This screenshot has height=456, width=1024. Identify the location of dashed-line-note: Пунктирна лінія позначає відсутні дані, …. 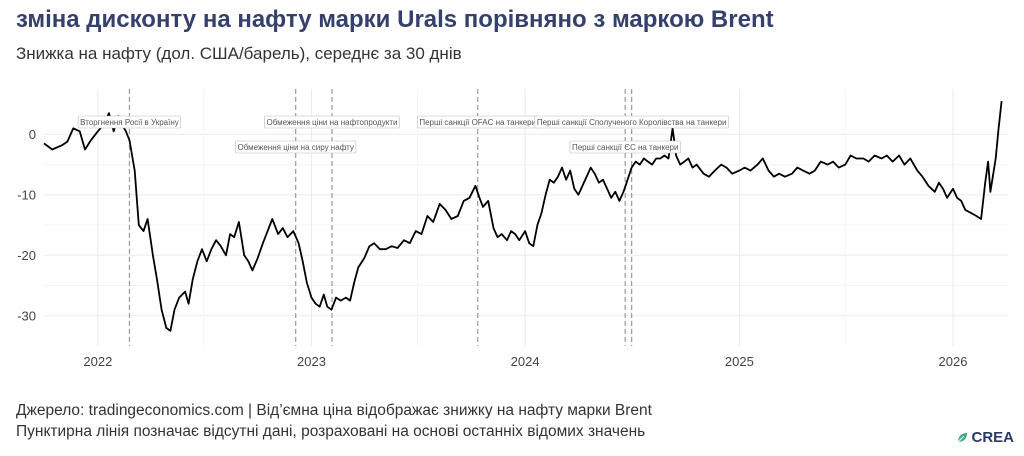
(331, 431).